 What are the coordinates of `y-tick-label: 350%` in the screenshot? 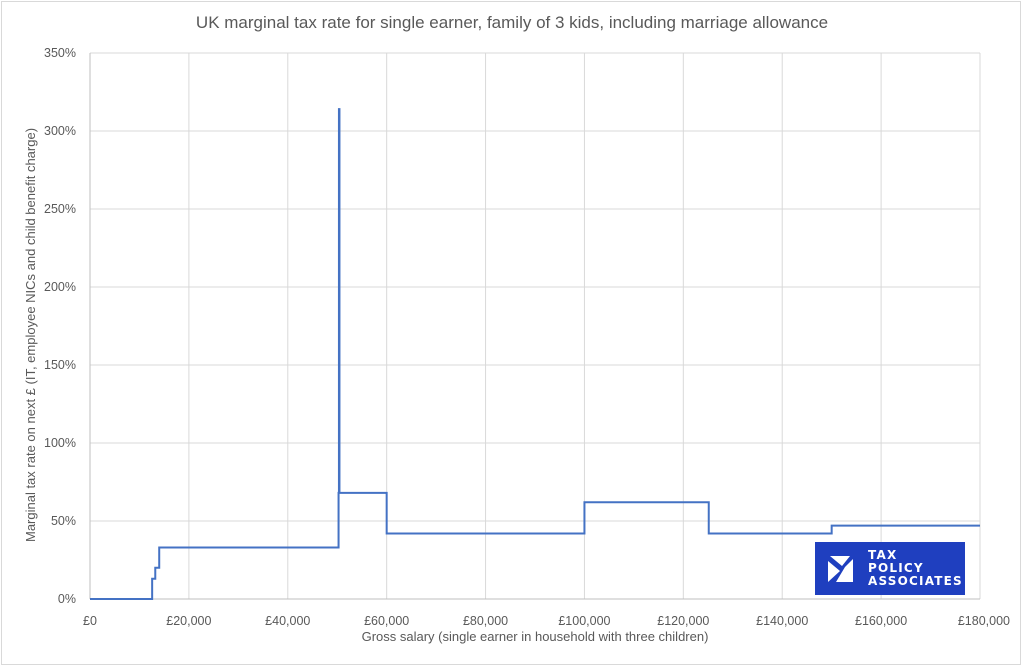 It's located at (60, 53).